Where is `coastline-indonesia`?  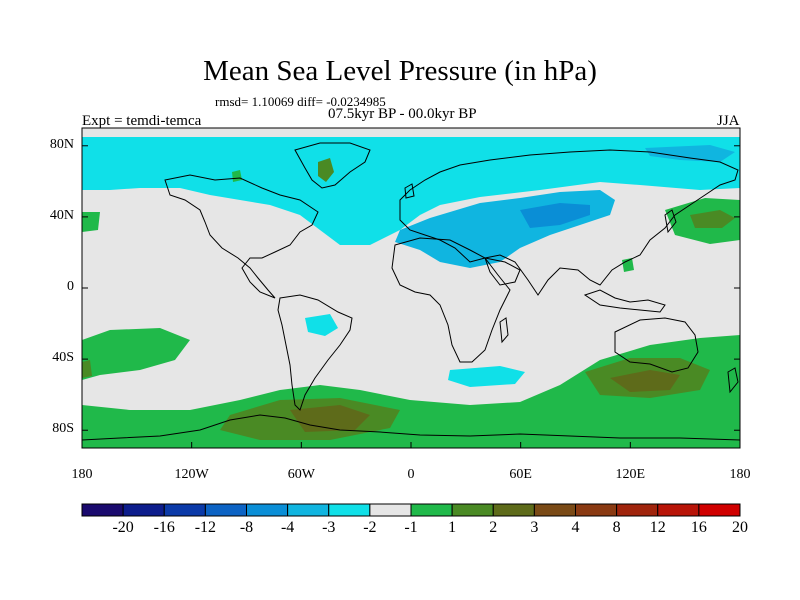
coastline-indonesia is located at coordinates (624, 301).